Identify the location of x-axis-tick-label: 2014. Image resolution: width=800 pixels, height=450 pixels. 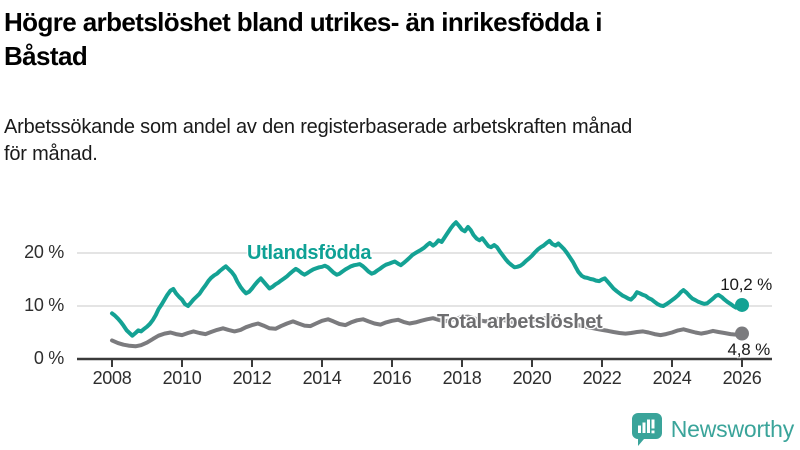
(322, 378).